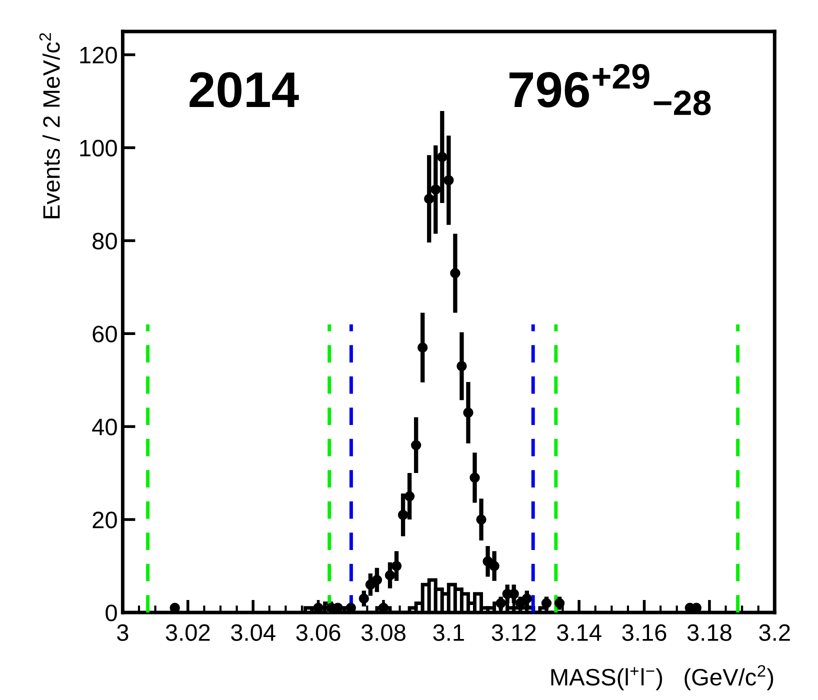 This screenshot has width=818, height=700. I want to click on y-axis-title: Events / 2 MeV/c$^{2}$, so click(49, 125).